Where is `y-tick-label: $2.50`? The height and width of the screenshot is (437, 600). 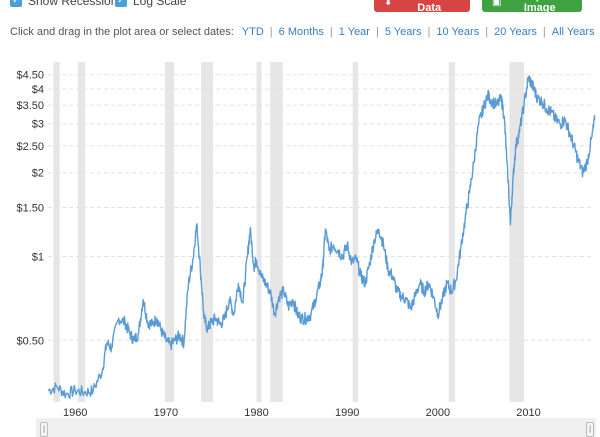
y-tick-label: $2.50 is located at coordinates (30, 147).